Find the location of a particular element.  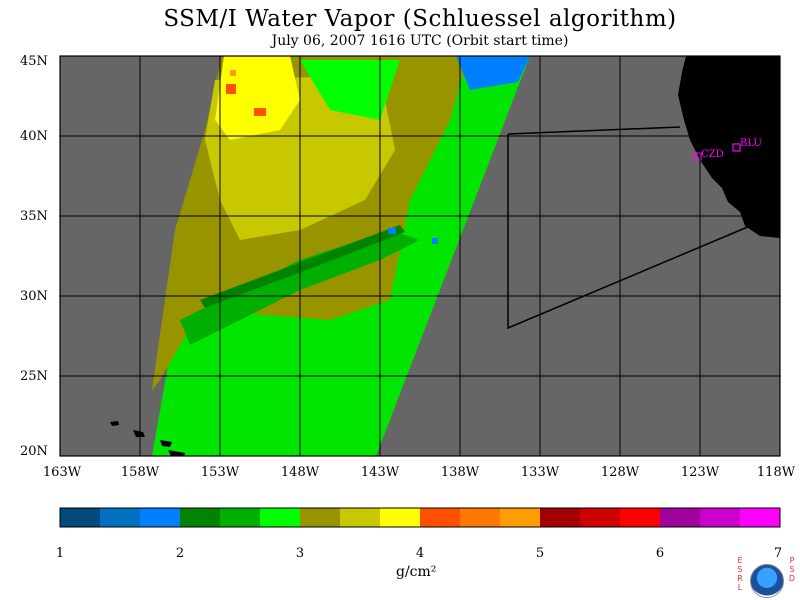

noaa-logo-icon is located at coordinates (767, 581).